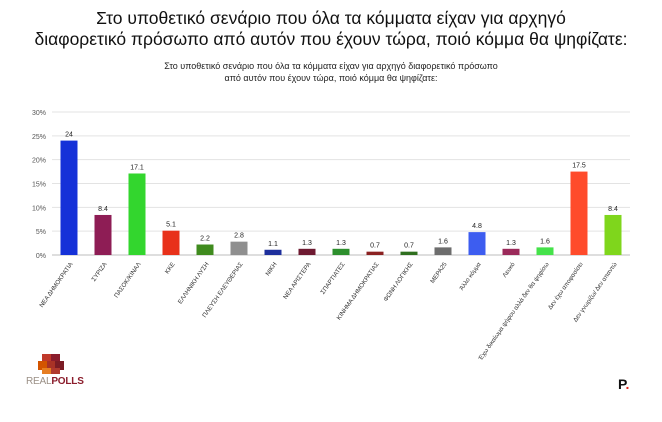 The width and height of the screenshot is (662, 422). I want to click on realpolls-logo-text: REALPOLLS, so click(55, 381).